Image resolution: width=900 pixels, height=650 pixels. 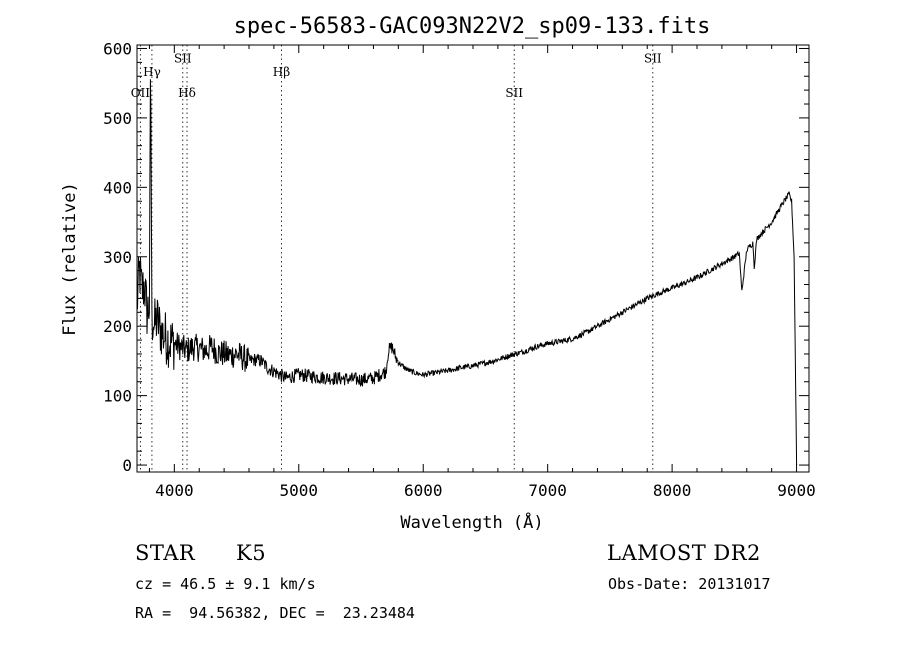 What do you see at coordinates (472, 26) in the screenshot?
I see `chart-title: spec-56583-GAC093N22V2_sp09-133.fits` at bounding box center [472, 26].